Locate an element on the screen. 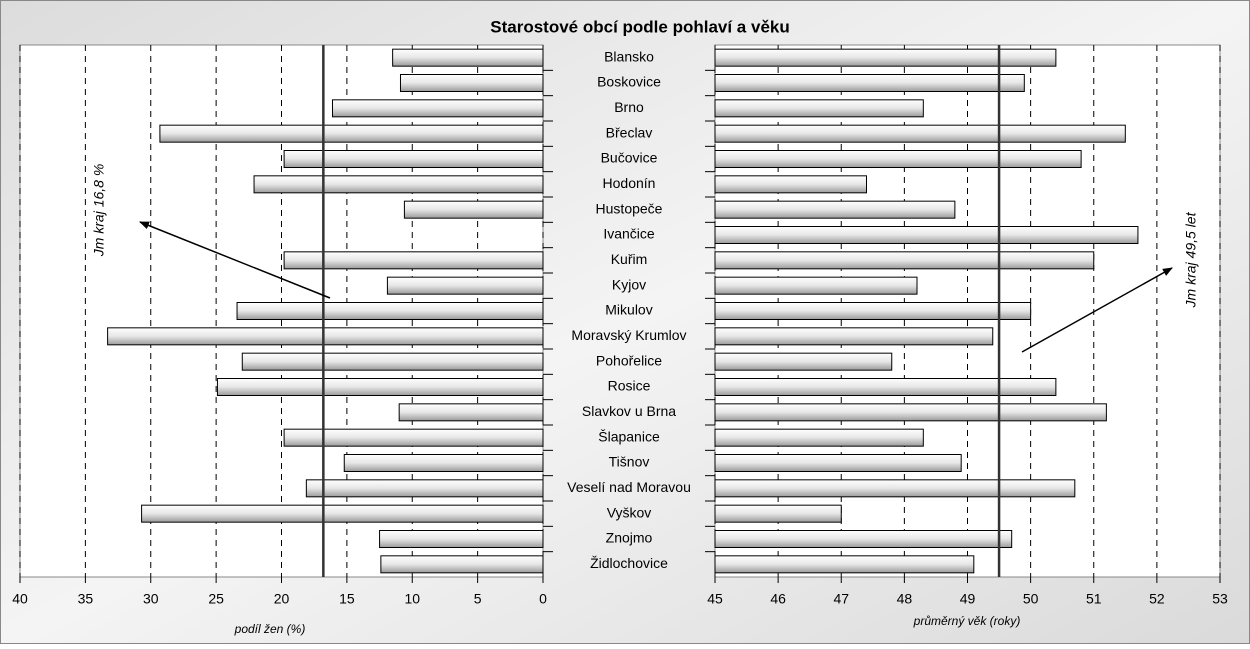 The width and height of the screenshot is (1250, 649). x-tick-label: 49 is located at coordinates (968, 599).